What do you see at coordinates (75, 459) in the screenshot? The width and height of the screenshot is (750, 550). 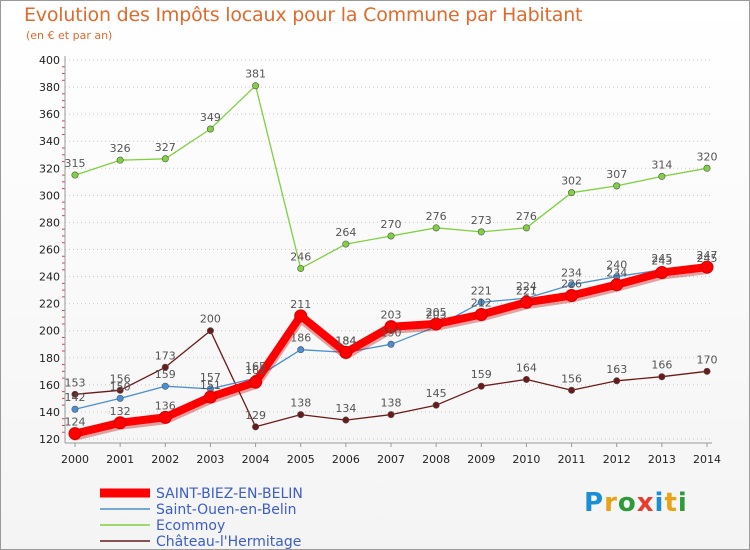 I see `x-tick-label: 2000` at bounding box center [75, 459].